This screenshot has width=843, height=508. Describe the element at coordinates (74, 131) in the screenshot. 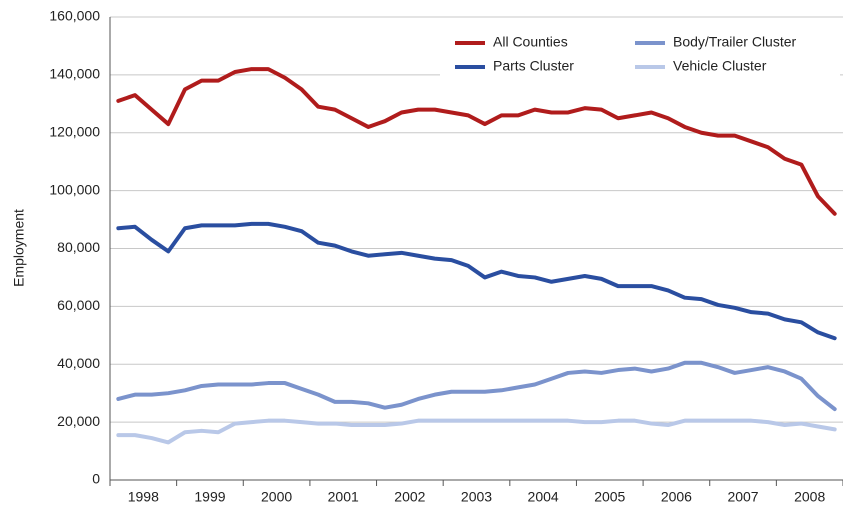

I see `y-tick-label: 120,000` at that location.